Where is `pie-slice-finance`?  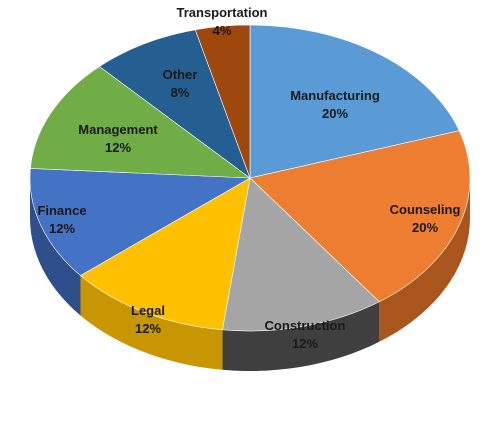
pie-slice-finance is located at coordinates (140, 222).